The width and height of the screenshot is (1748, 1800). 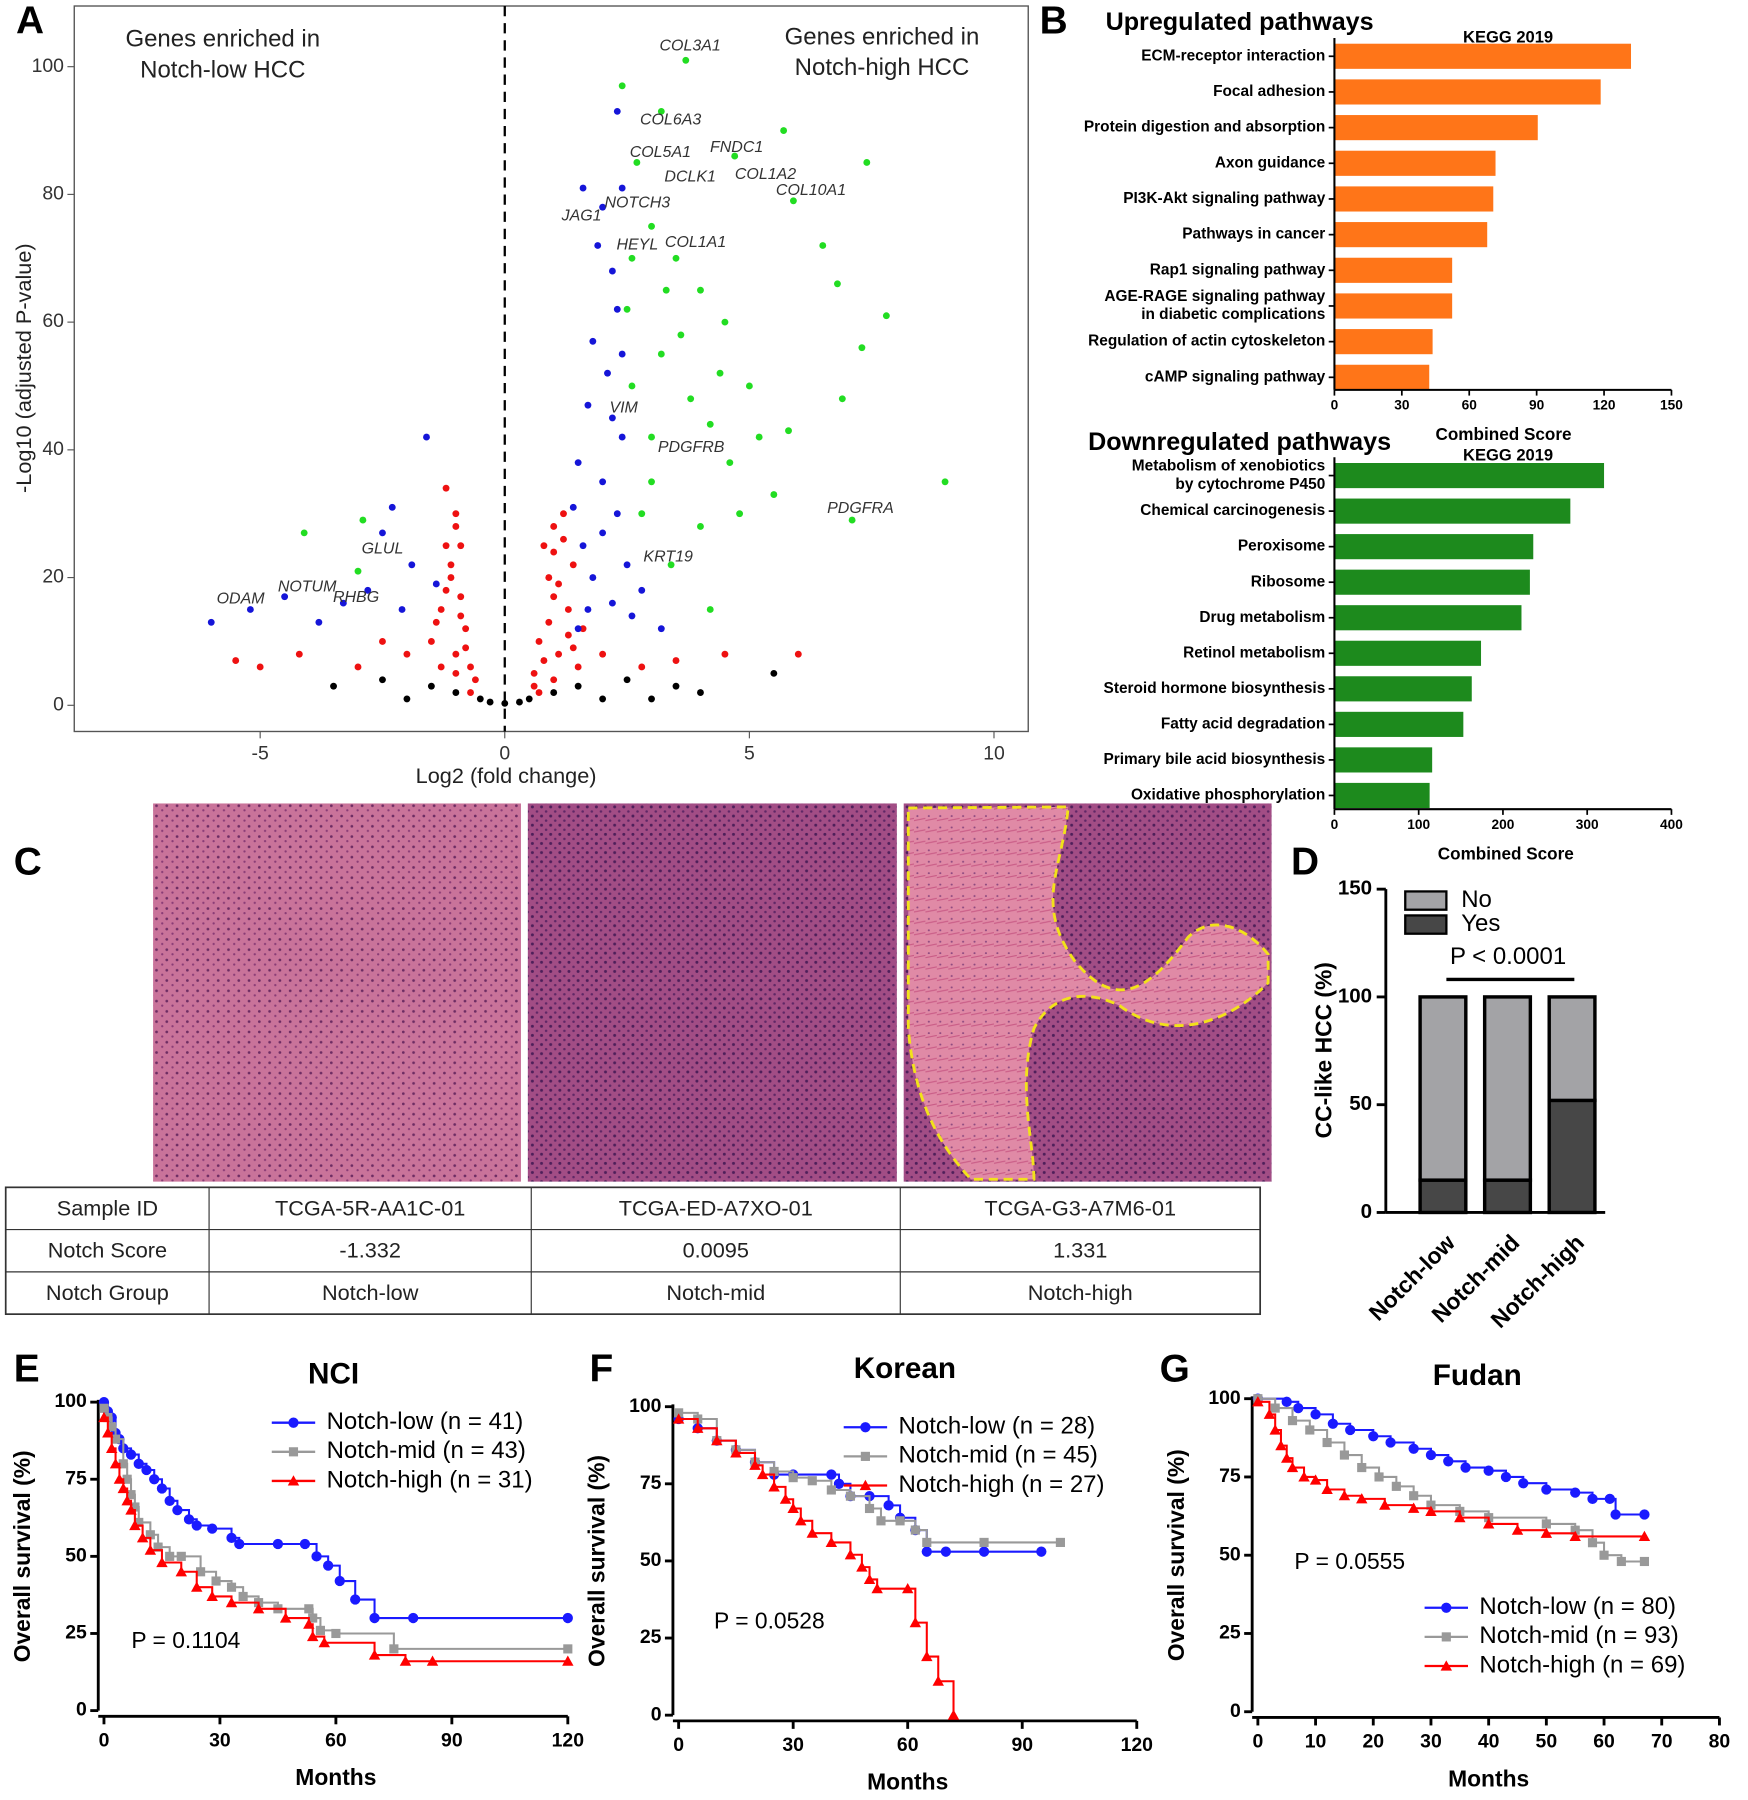 I want to click on panel-label: C, so click(x=28, y=861).